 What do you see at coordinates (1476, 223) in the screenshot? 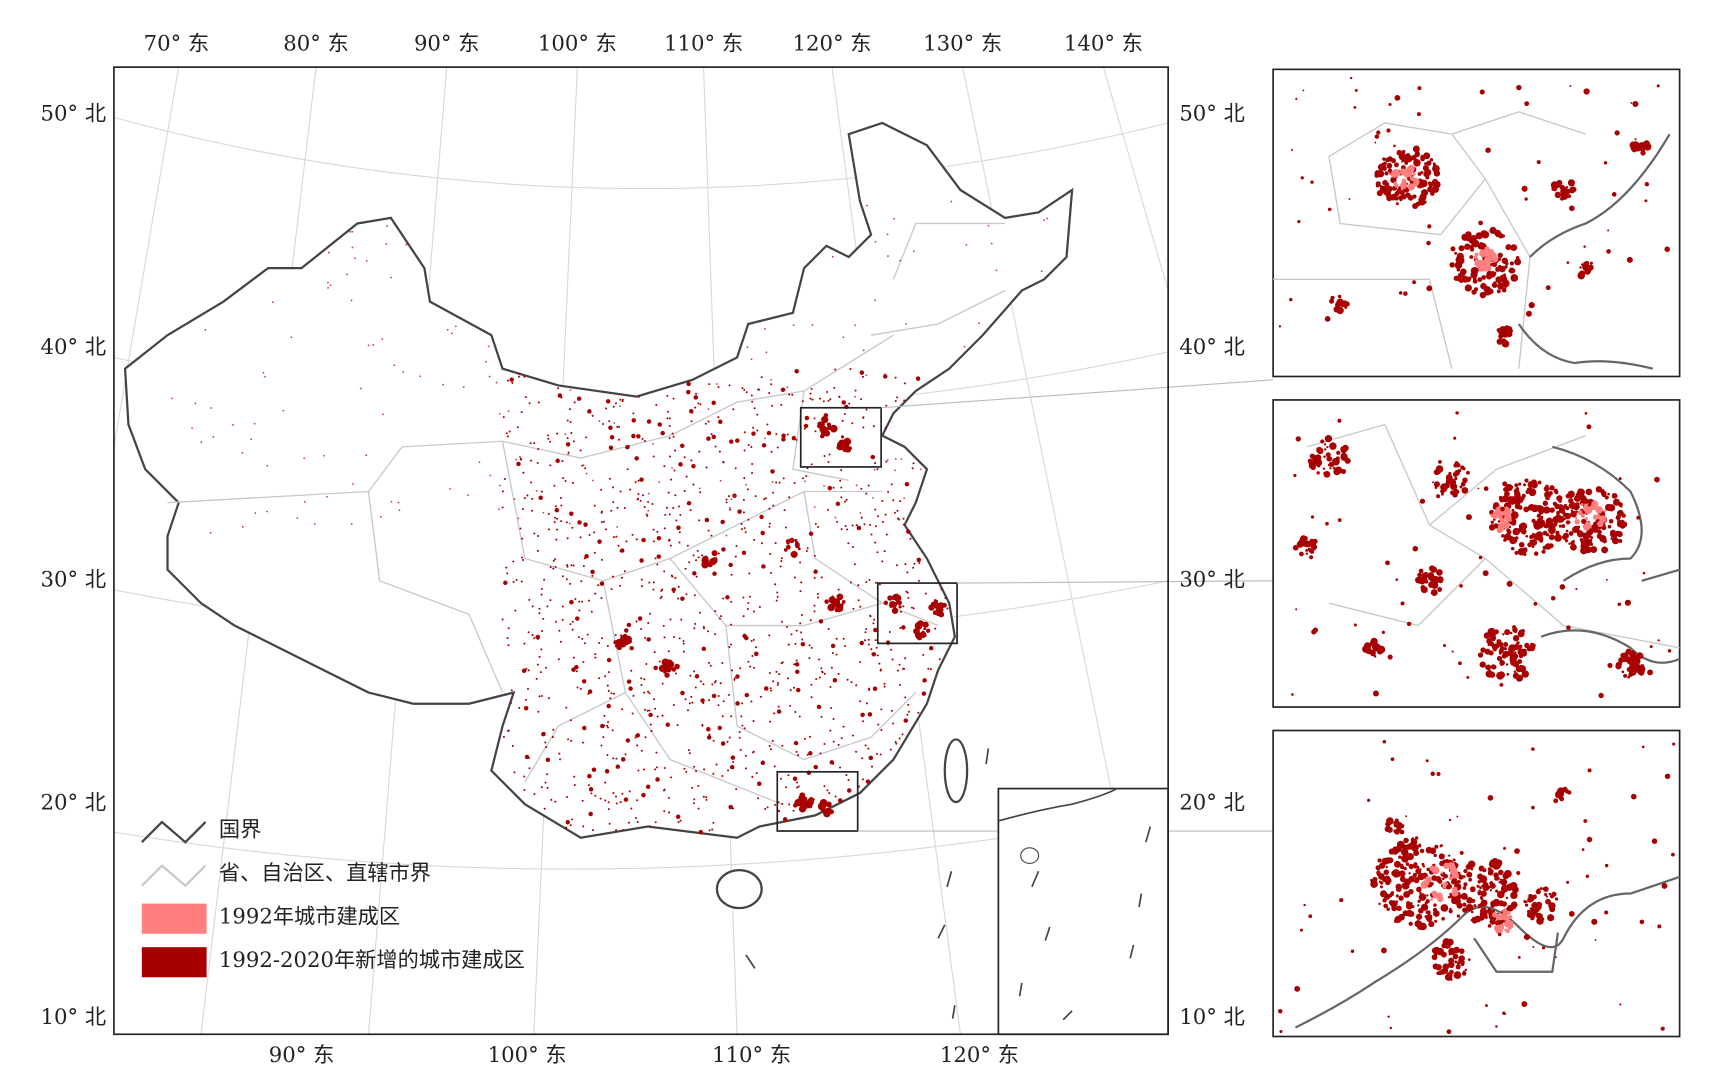
I see `inset-beijing` at bounding box center [1476, 223].